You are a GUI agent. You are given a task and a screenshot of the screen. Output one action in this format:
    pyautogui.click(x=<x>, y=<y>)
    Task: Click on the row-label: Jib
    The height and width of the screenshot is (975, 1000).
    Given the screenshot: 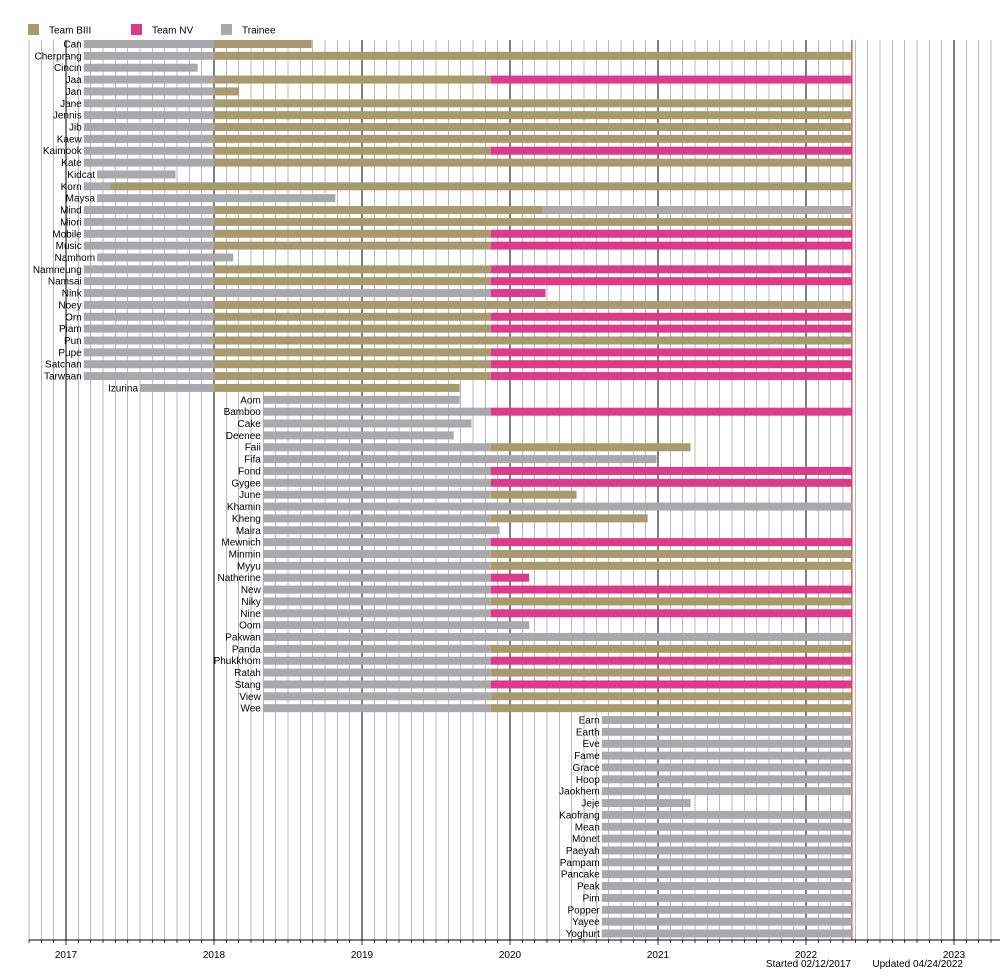 What is the action you would take?
    pyautogui.click(x=75, y=128)
    